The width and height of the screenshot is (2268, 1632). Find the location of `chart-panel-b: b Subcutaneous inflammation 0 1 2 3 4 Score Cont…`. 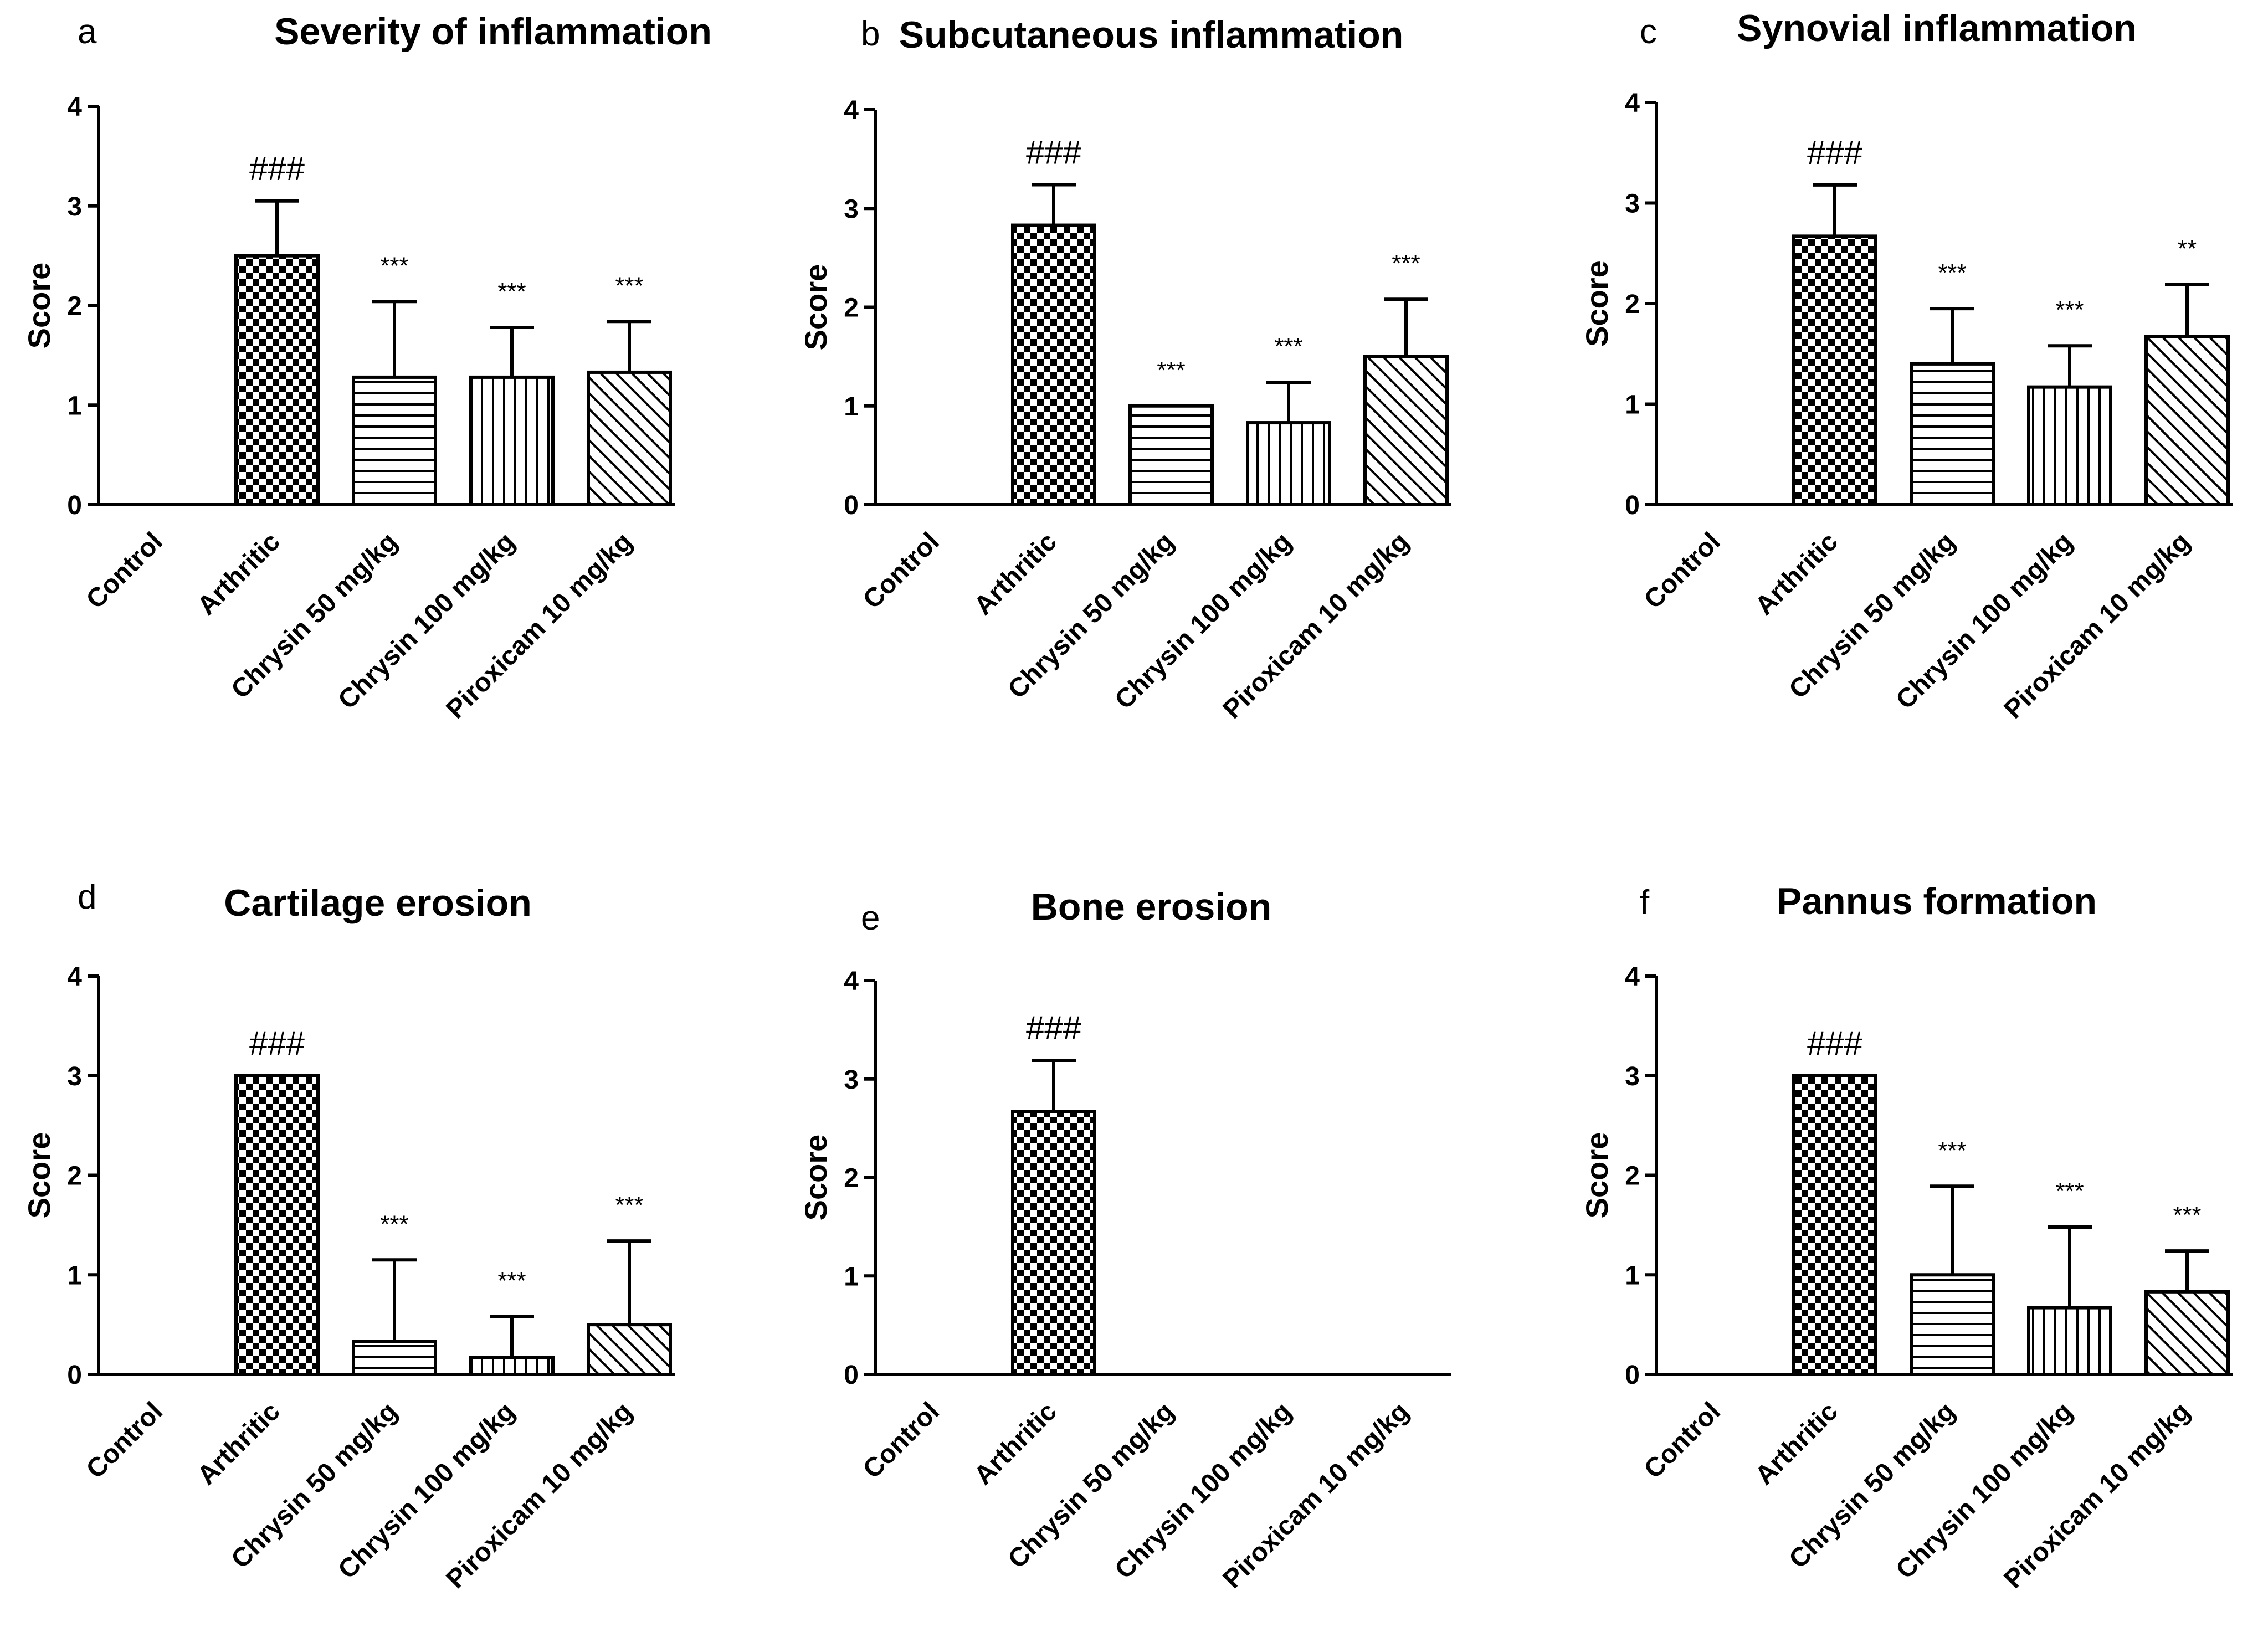

chart-panel-b: b Subcutaneous inflammation 0 1 2 3 4 Score Cont… is located at coordinates (1124, 370).